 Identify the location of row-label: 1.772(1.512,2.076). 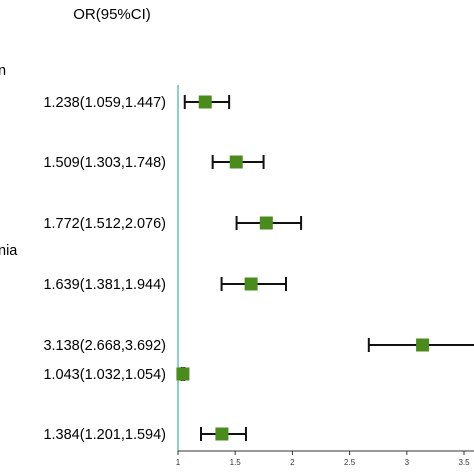
(104, 224).